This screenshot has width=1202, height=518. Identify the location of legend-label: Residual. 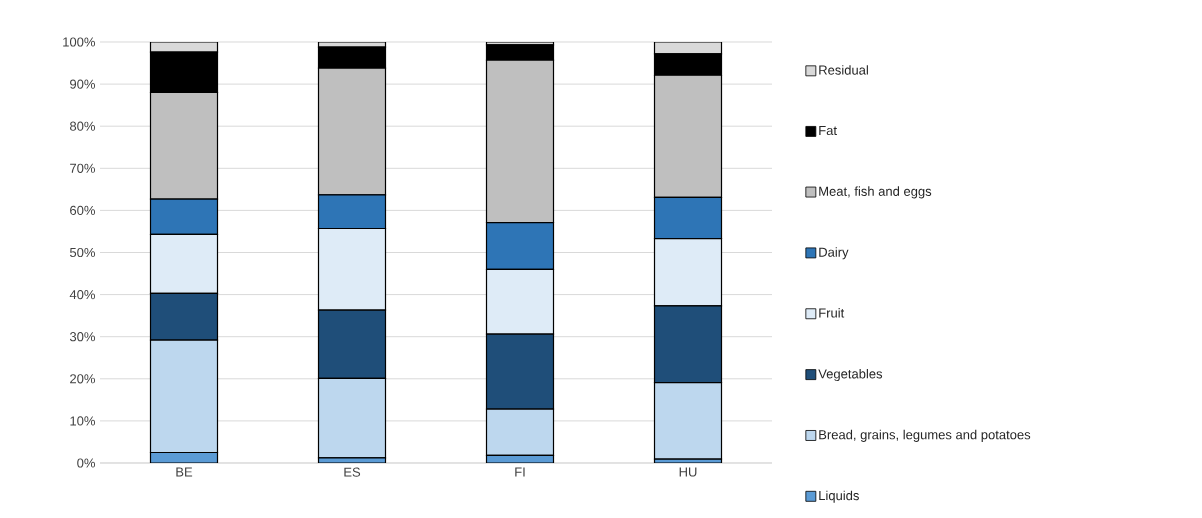
(843, 70).